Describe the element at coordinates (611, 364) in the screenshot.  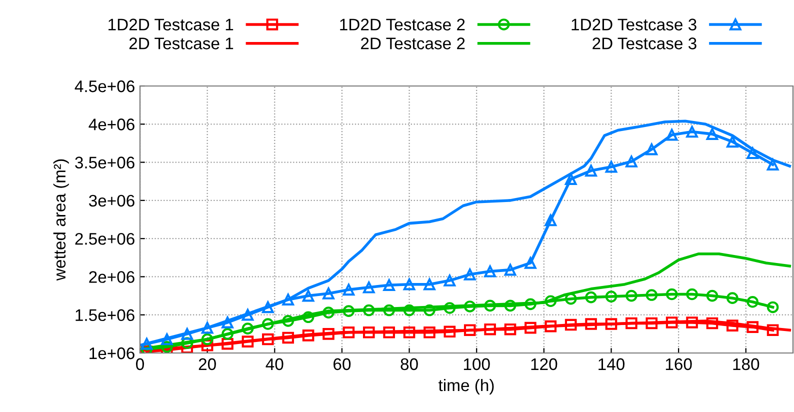
I see `x-tick-label: 140` at that location.